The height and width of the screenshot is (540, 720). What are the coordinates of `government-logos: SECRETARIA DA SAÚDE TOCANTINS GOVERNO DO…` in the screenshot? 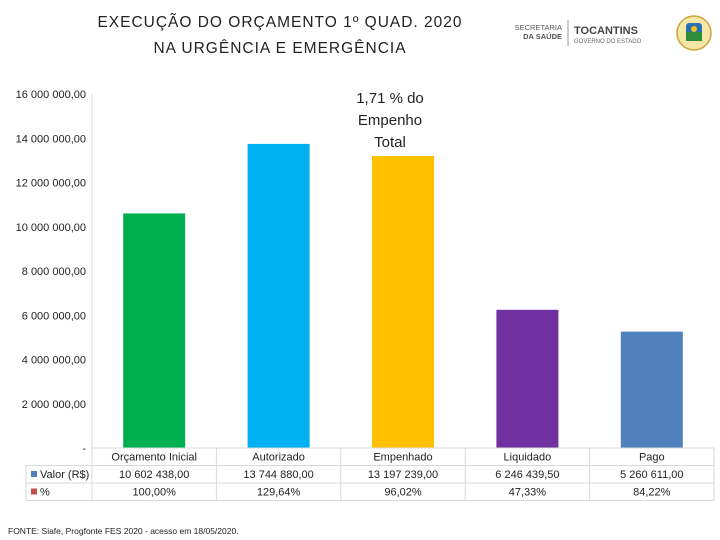 It's located at (613, 33).